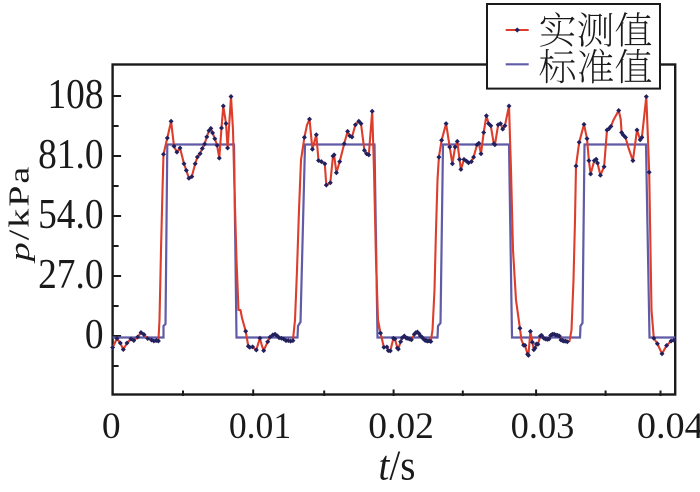 The width and height of the screenshot is (700, 492). What do you see at coordinates (19, 214) in the screenshot?
I see `svg-text: p/kPa` at bounding box center [19, 214].